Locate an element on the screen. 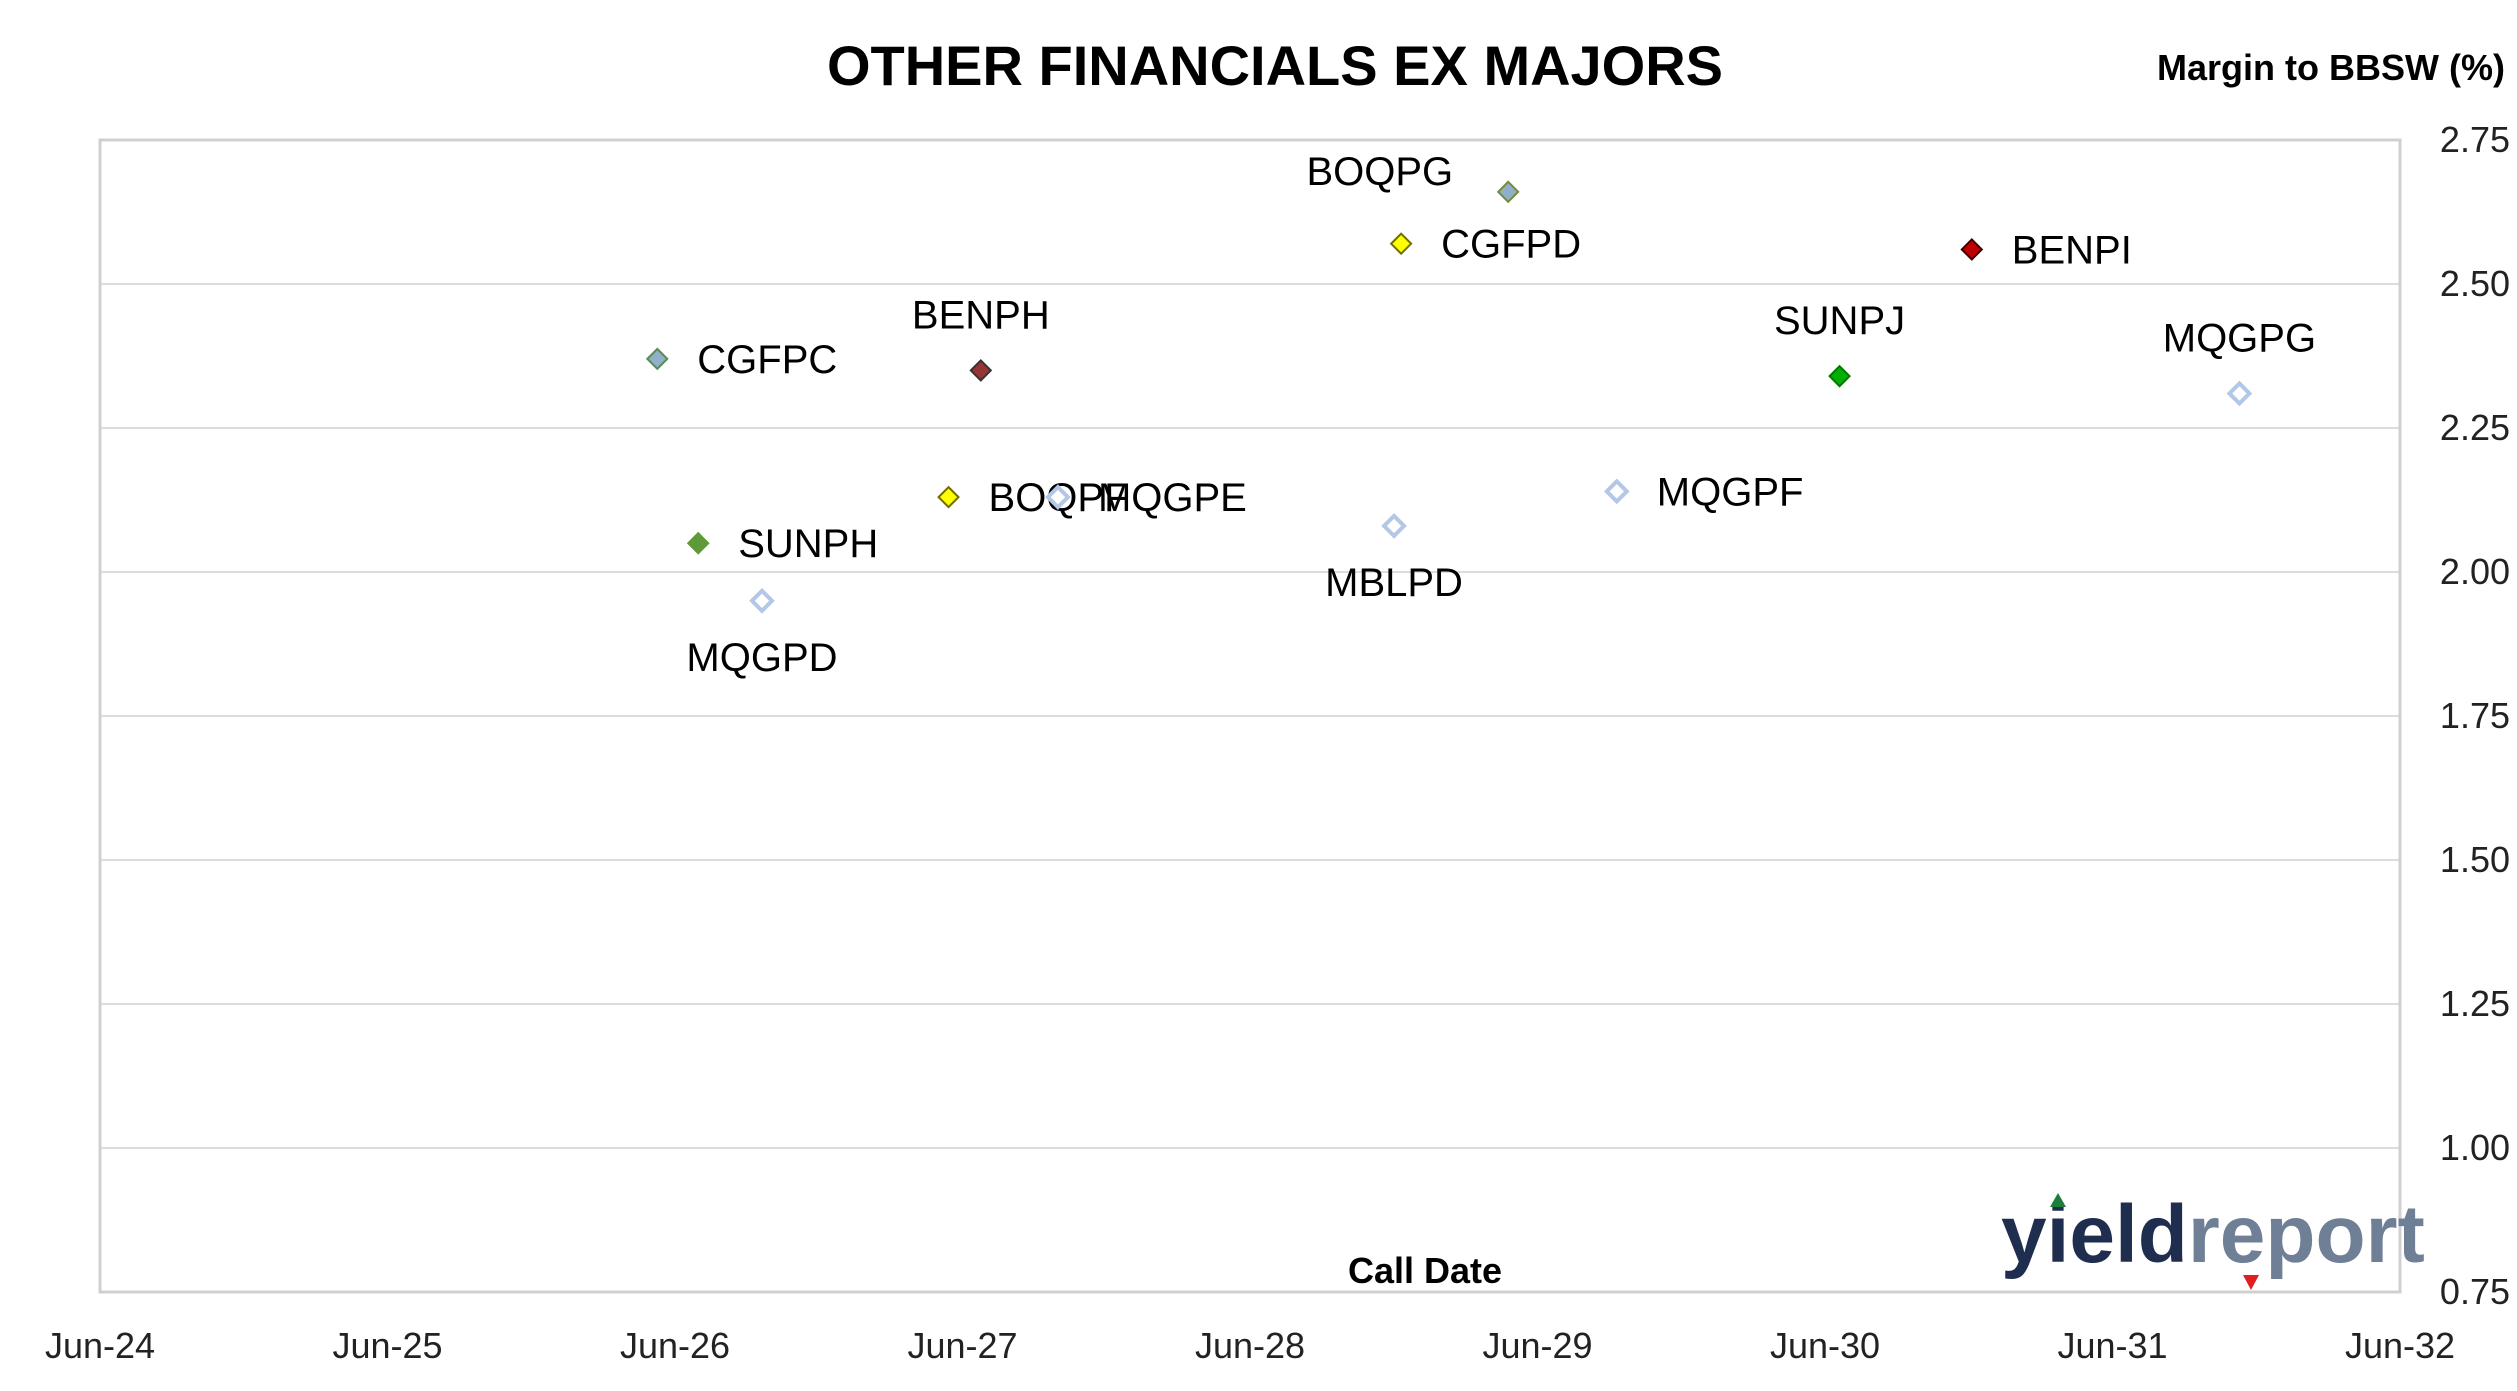  point-benph is located at coordinates (981, 370).